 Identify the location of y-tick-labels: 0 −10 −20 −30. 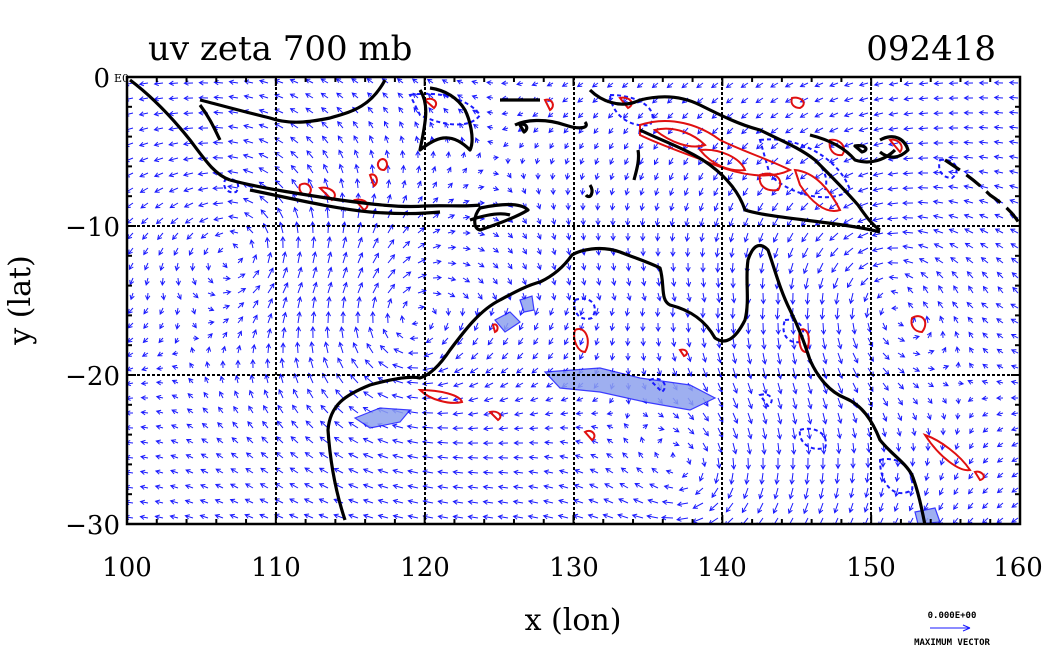
(92, 302).